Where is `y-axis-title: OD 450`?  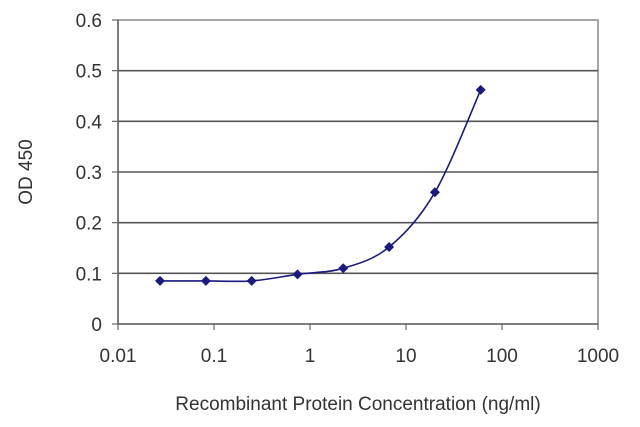 y-axis-title: OD 450 is located at coordinates (26, 171).